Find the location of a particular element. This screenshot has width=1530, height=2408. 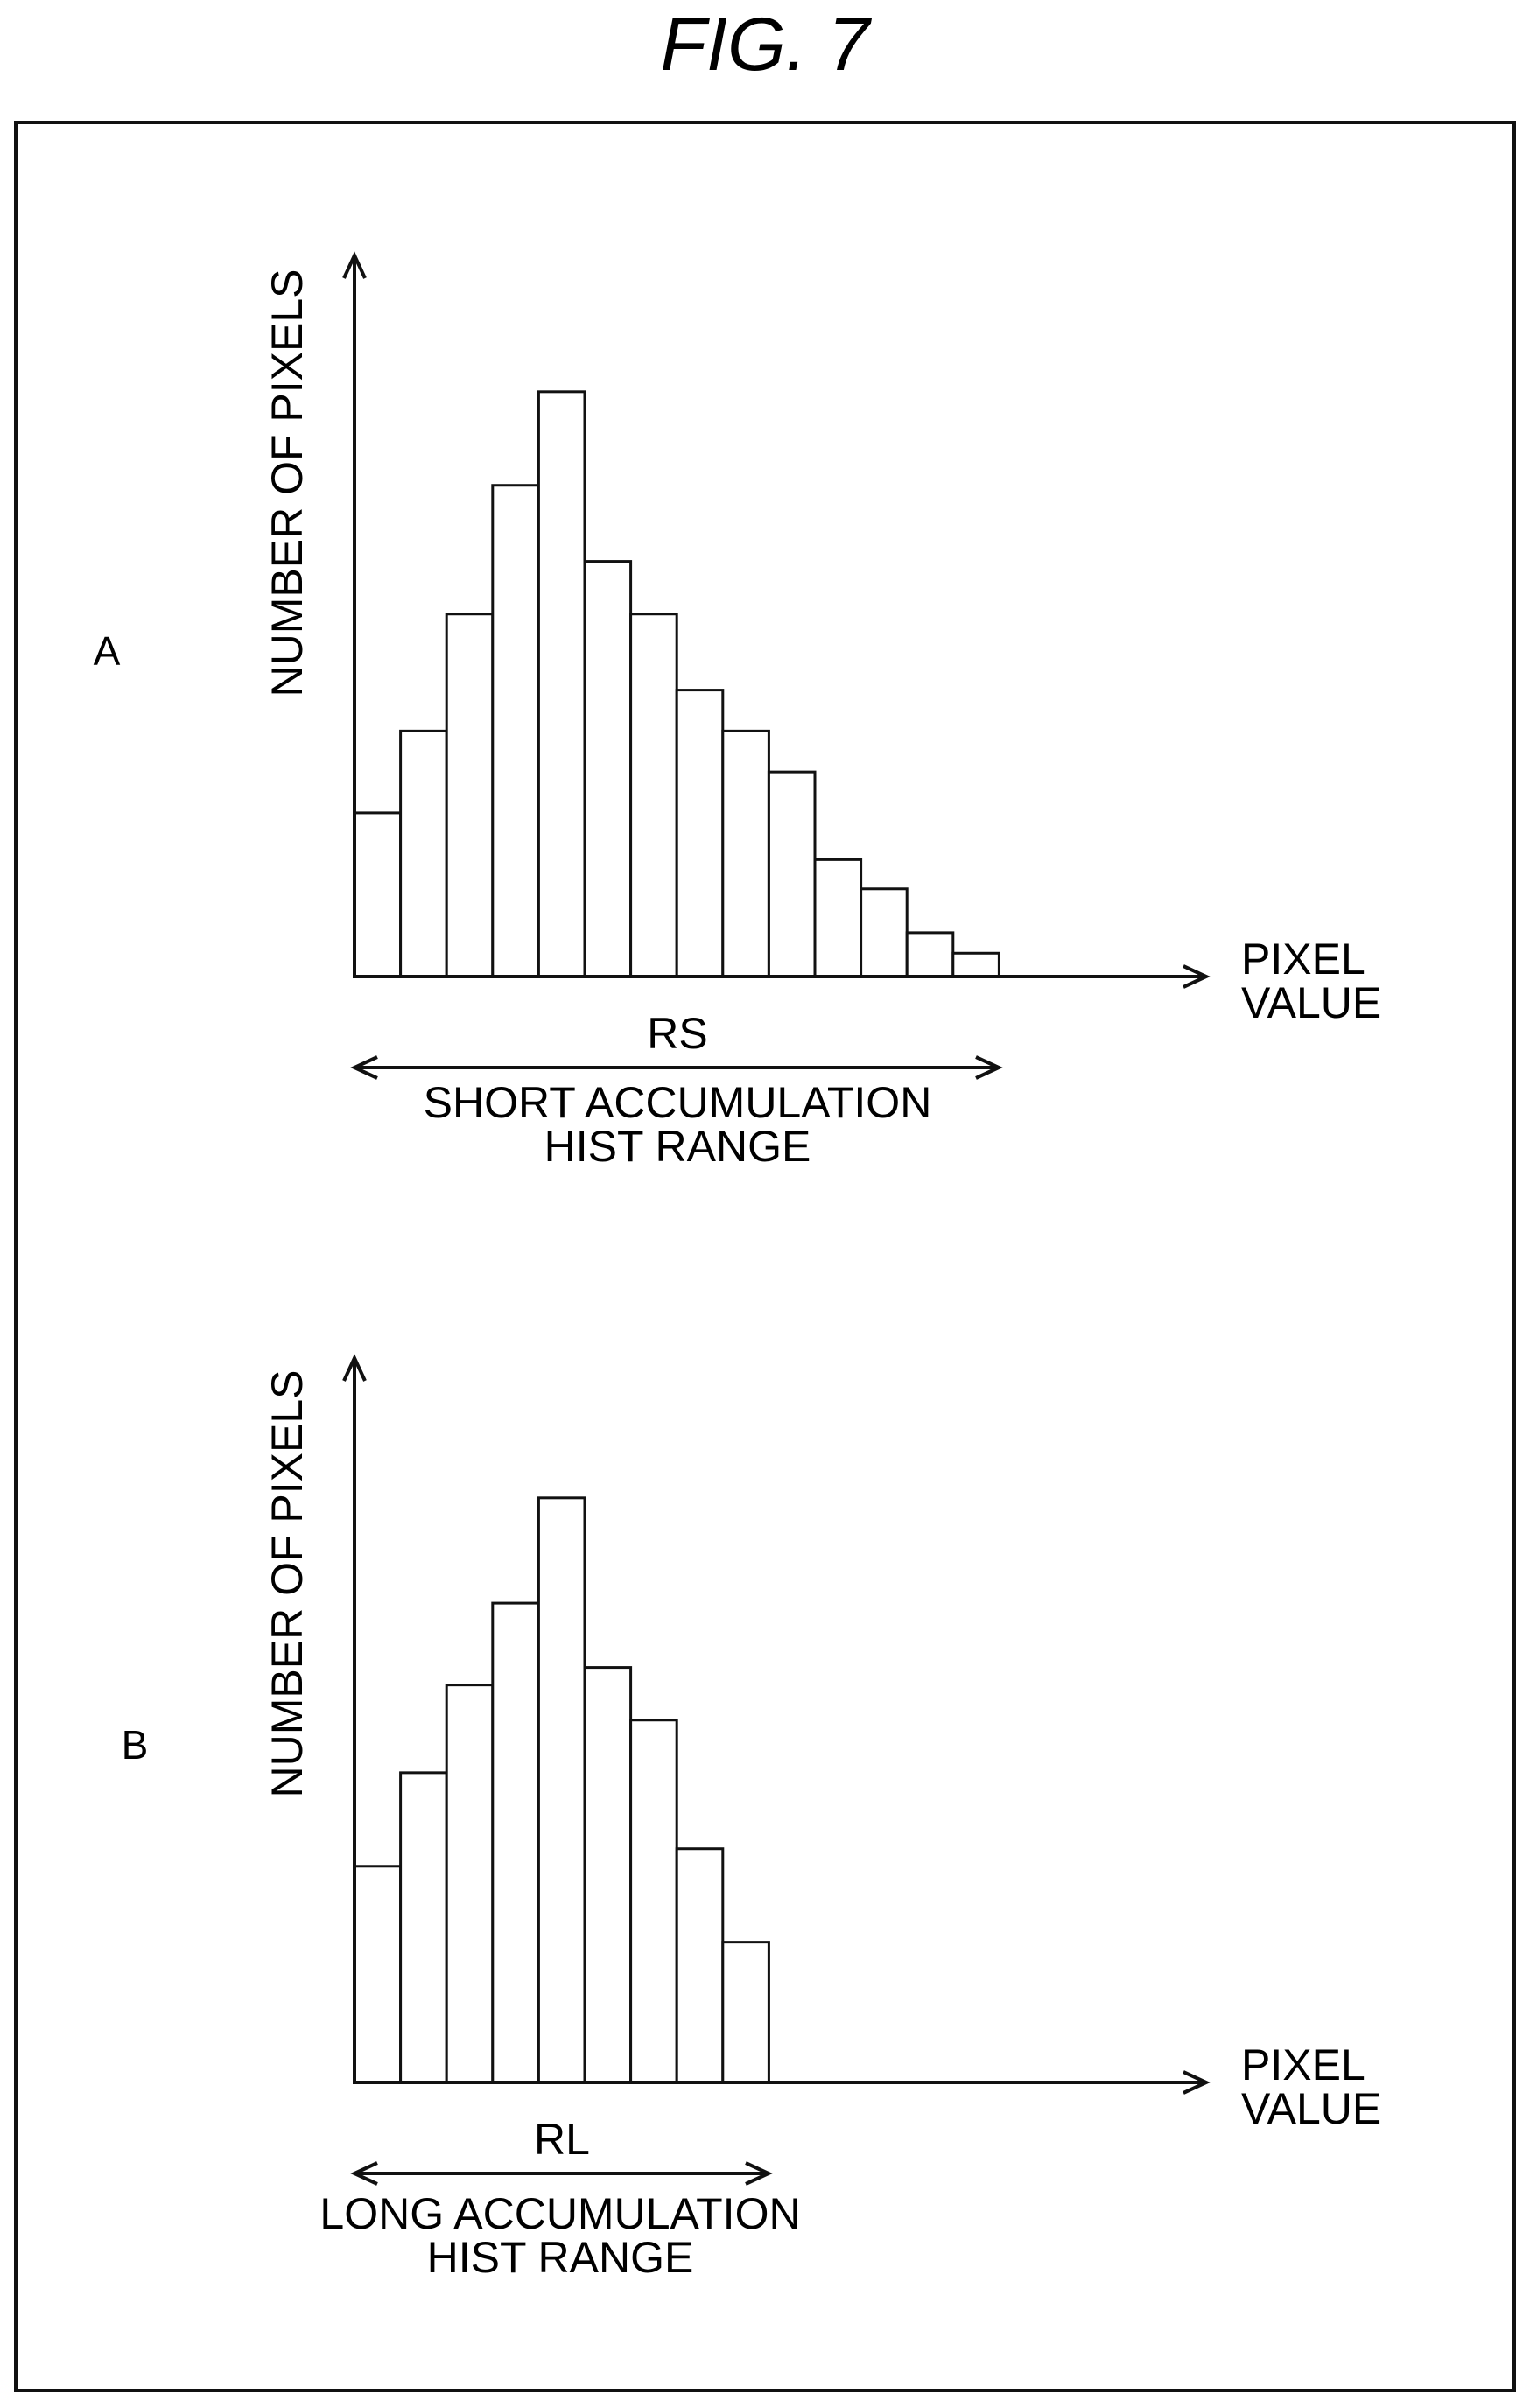

range-label-rl: RL is located at coordinates (562, 2139).